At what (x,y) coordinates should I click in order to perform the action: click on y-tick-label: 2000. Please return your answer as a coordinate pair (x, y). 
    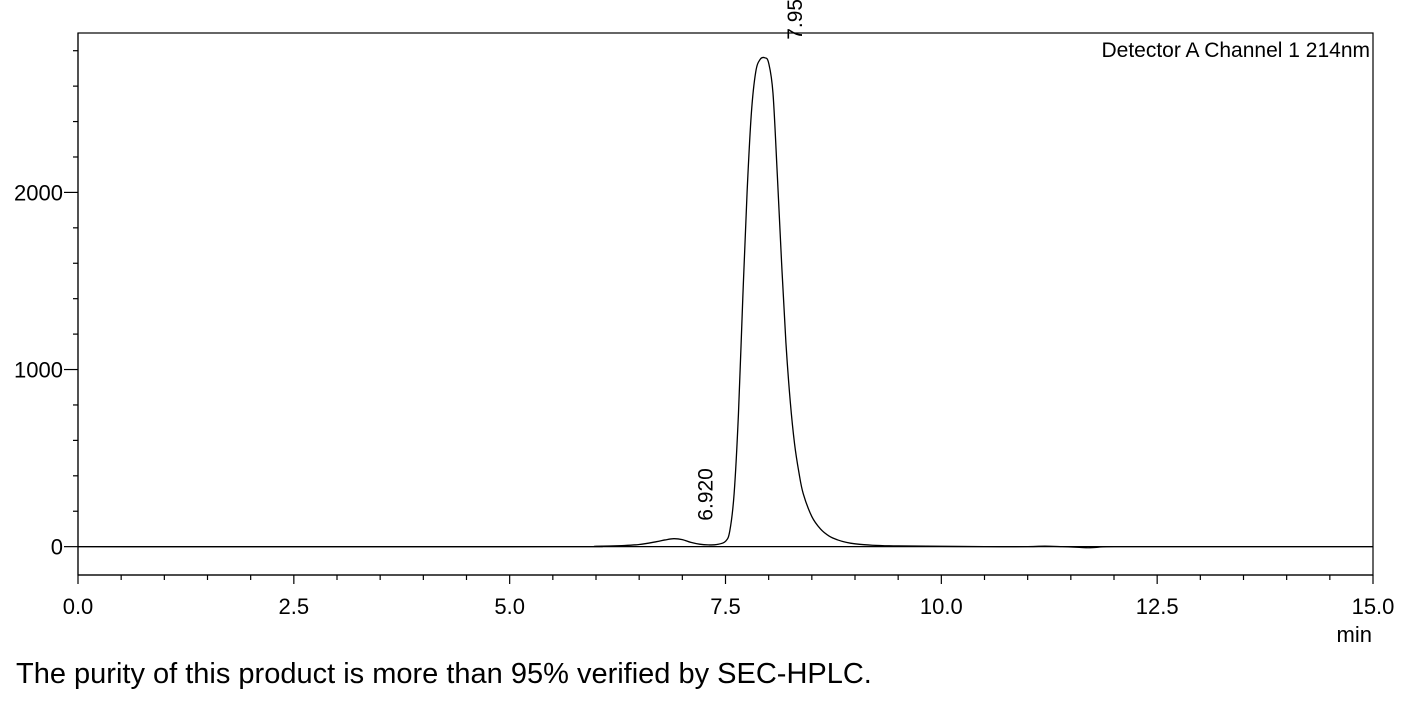
    Looking at the image, I should click on (38, 192).